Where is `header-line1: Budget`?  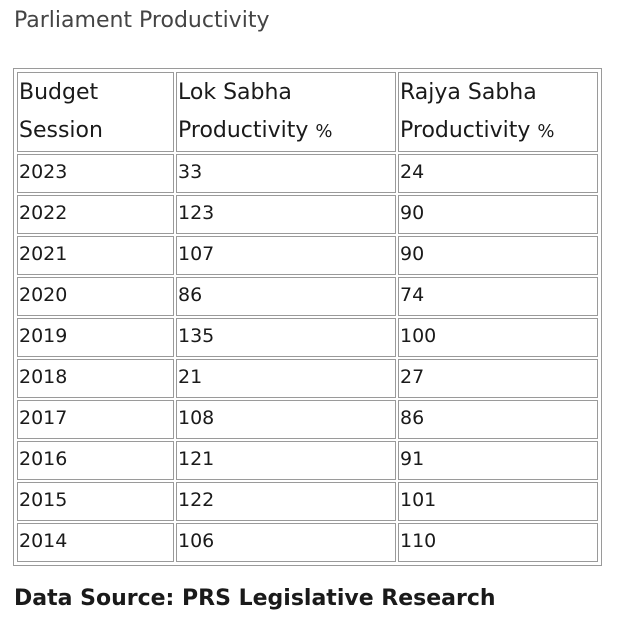 header-line1: Budget is located at coordinates (59, 92).